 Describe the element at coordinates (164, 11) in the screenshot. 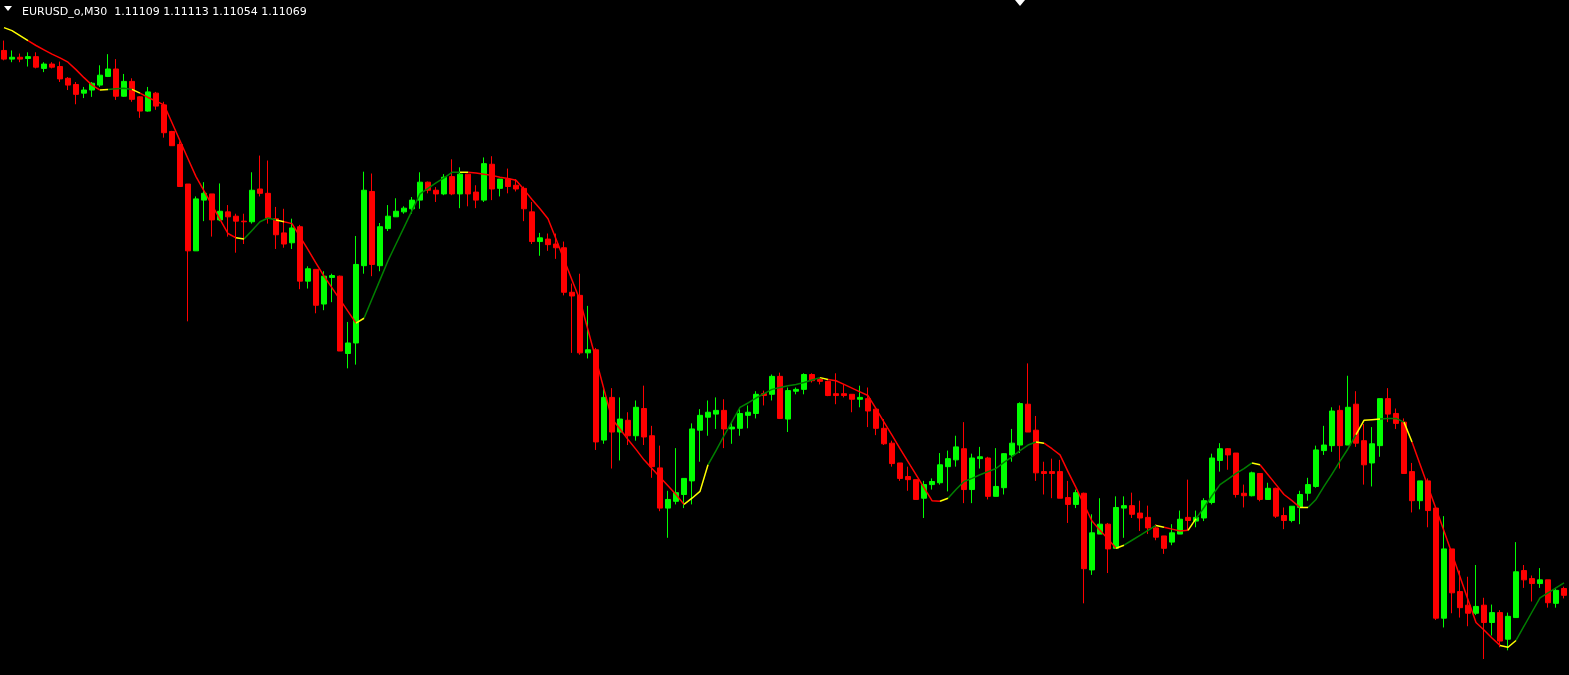

I see `chart-title: EURUSD_o,M30 1.11109 1.11113 1.11054 1.11069` at that location.